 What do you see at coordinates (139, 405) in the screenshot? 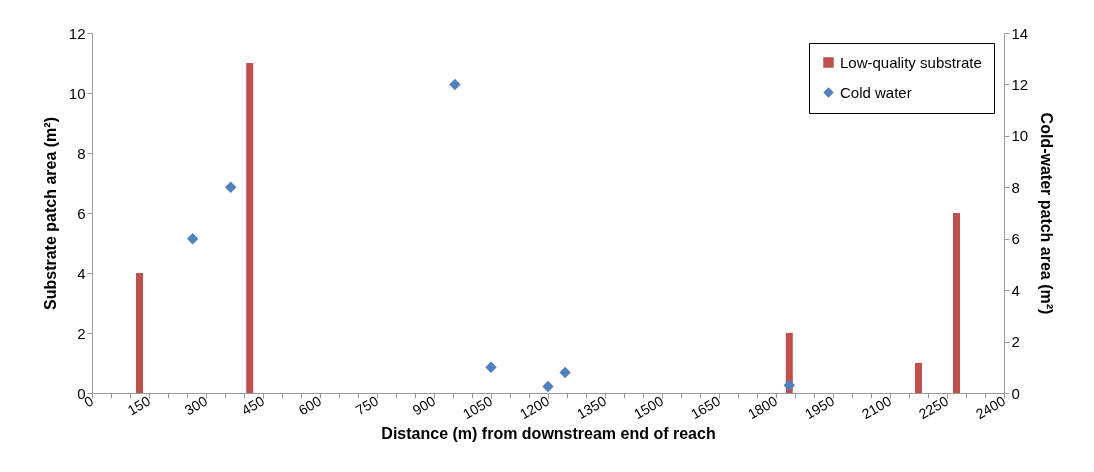
I see `x-tick-label: 150` at bounding box center [139, 405].